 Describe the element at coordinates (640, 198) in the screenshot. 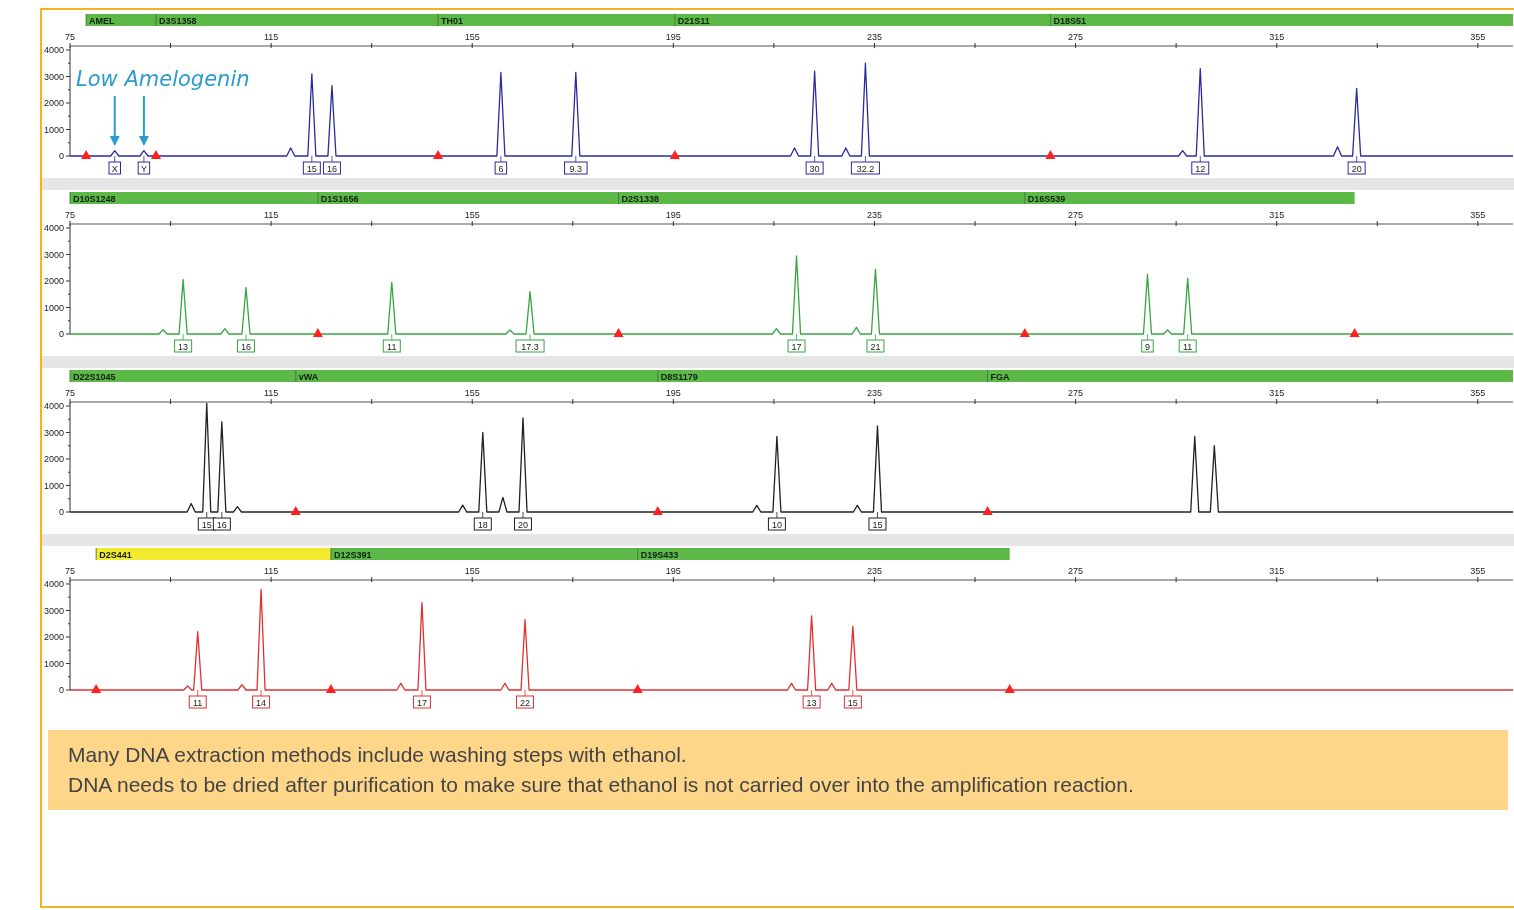

I see `band-label: D2S1338` at that location.